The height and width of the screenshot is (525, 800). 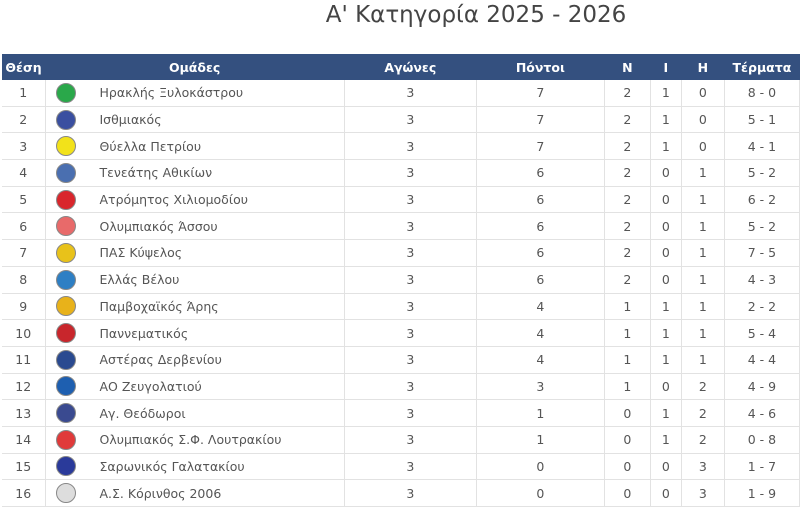 What do you see at coordinates (401, 93) in the screenshot?
I see `table-row: 1 Ηρακλής Ξυλοκάστρου 3 7 2 1 0 8 - 0` at bounding box center [401, 93].